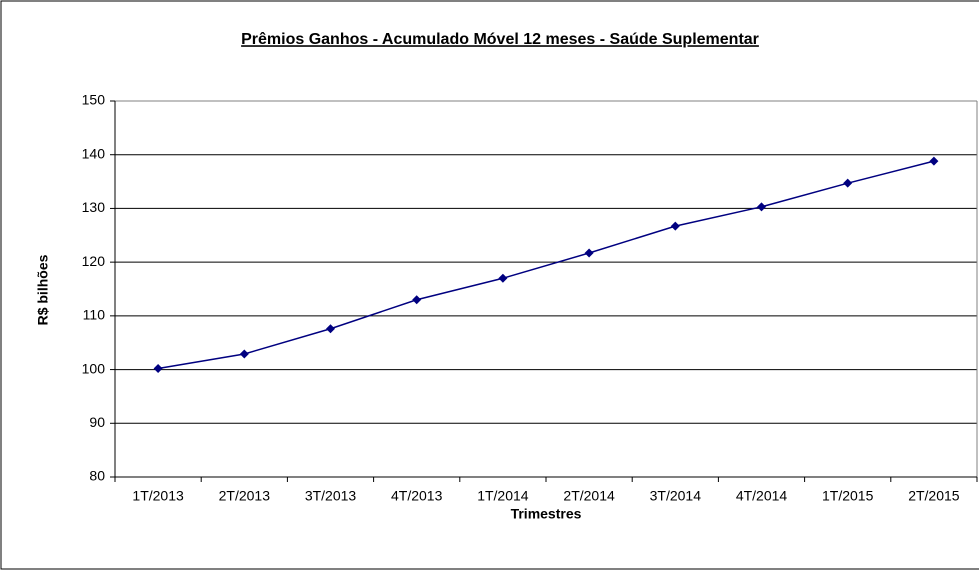 This screenshot has height=571, width=979. What do you see at coordinates (97, 422) in the screenshot?
I see `y-tick-label: 90` at bounding box center [97, 422].